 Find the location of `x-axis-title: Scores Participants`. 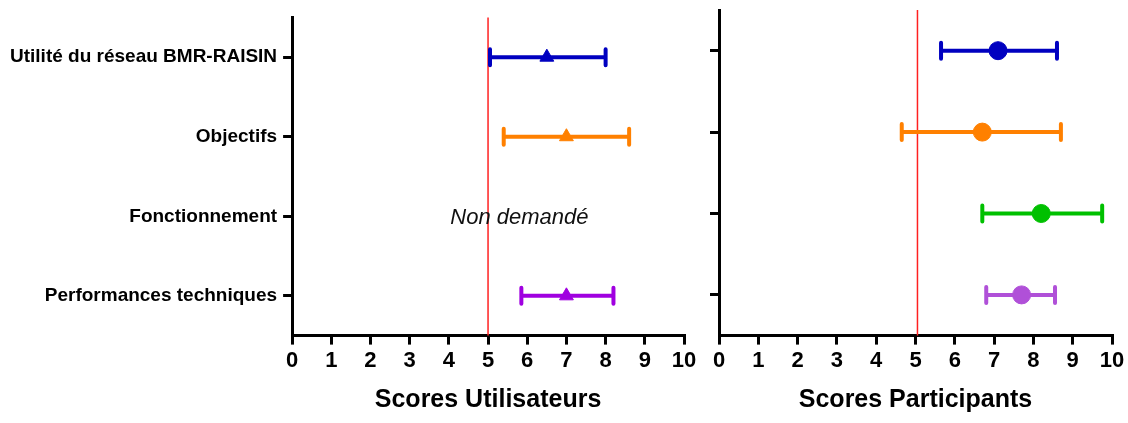

x-axis-title: Scores Participants is located at coordinates (915, 397).